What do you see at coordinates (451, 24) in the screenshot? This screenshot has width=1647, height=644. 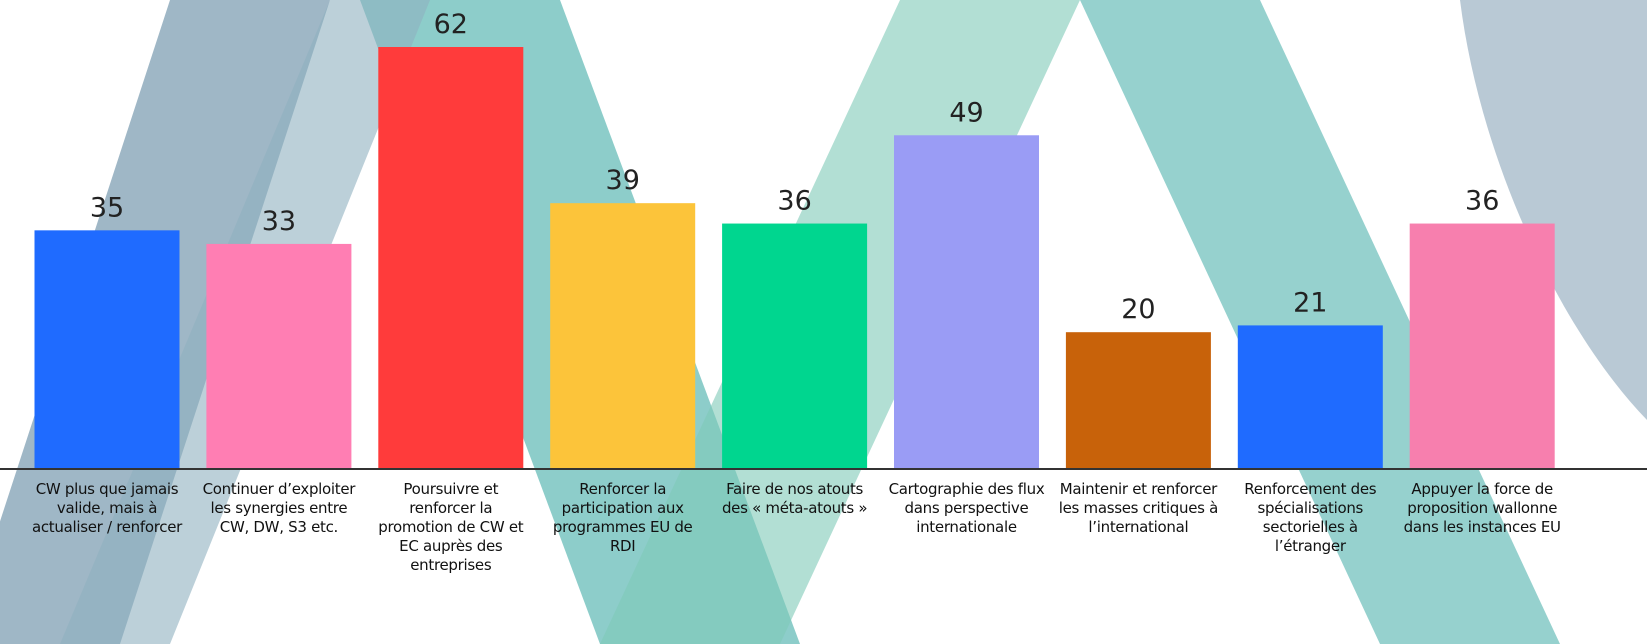 I see `value-label: 62` at bounding box center [451, 24].